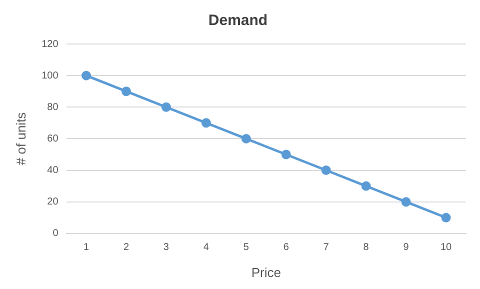 The width and height of the screenshot is (480, 289). I want to click on x-tick-label: 1, so click(86, 248).